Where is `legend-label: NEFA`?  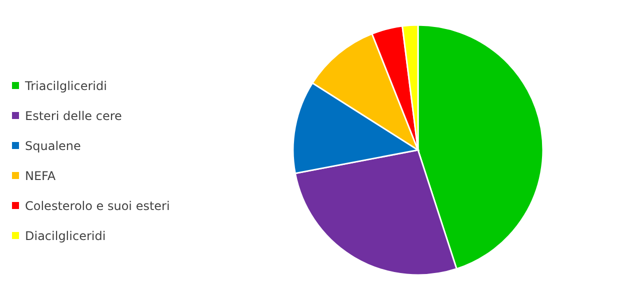 legend-label: NEFA is located at coordinates (40, 176).